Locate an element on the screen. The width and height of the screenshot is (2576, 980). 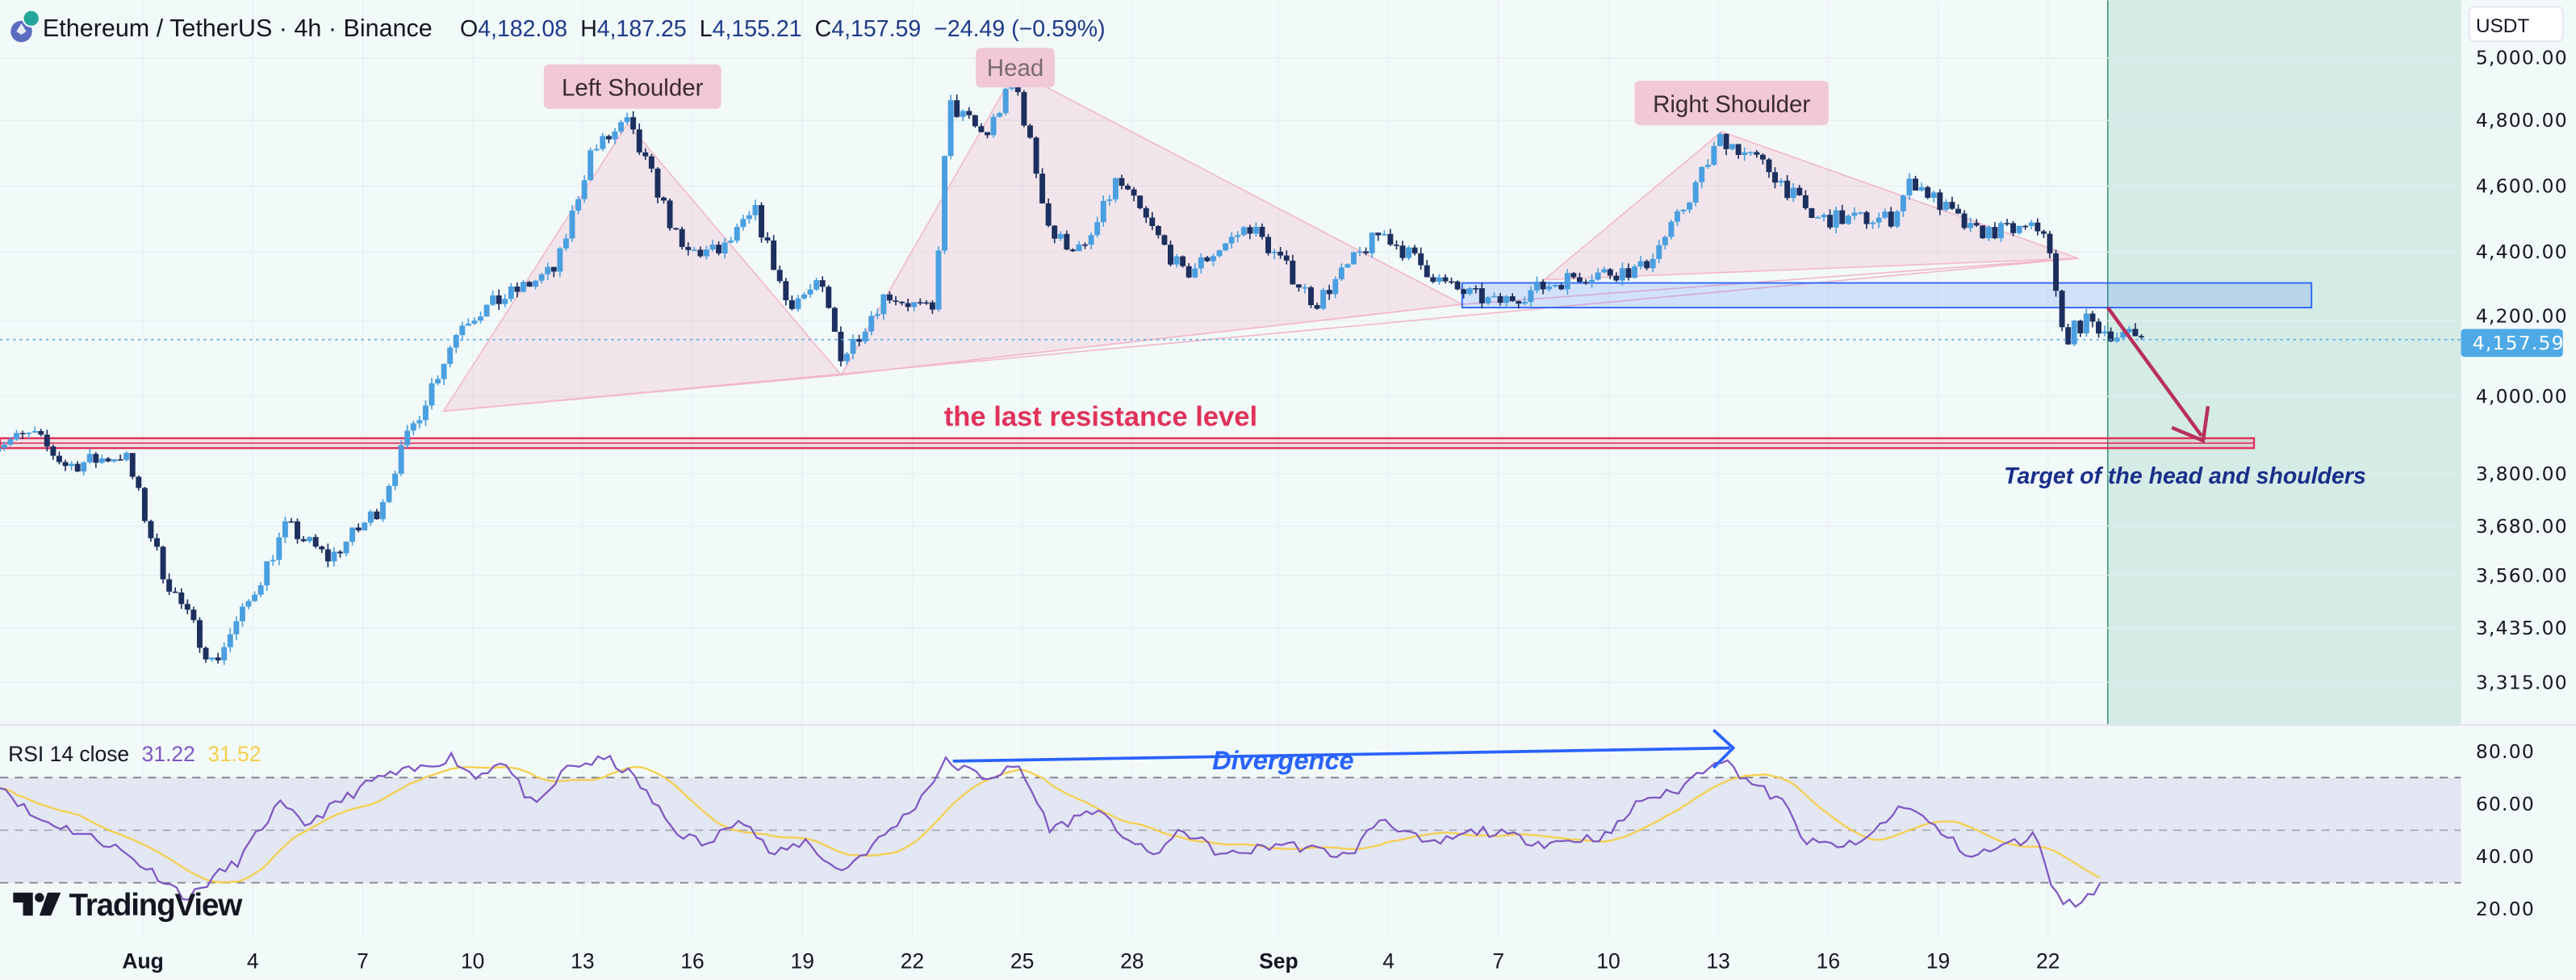
divergence-label: Divergence is located at coordinates (1283, 760).